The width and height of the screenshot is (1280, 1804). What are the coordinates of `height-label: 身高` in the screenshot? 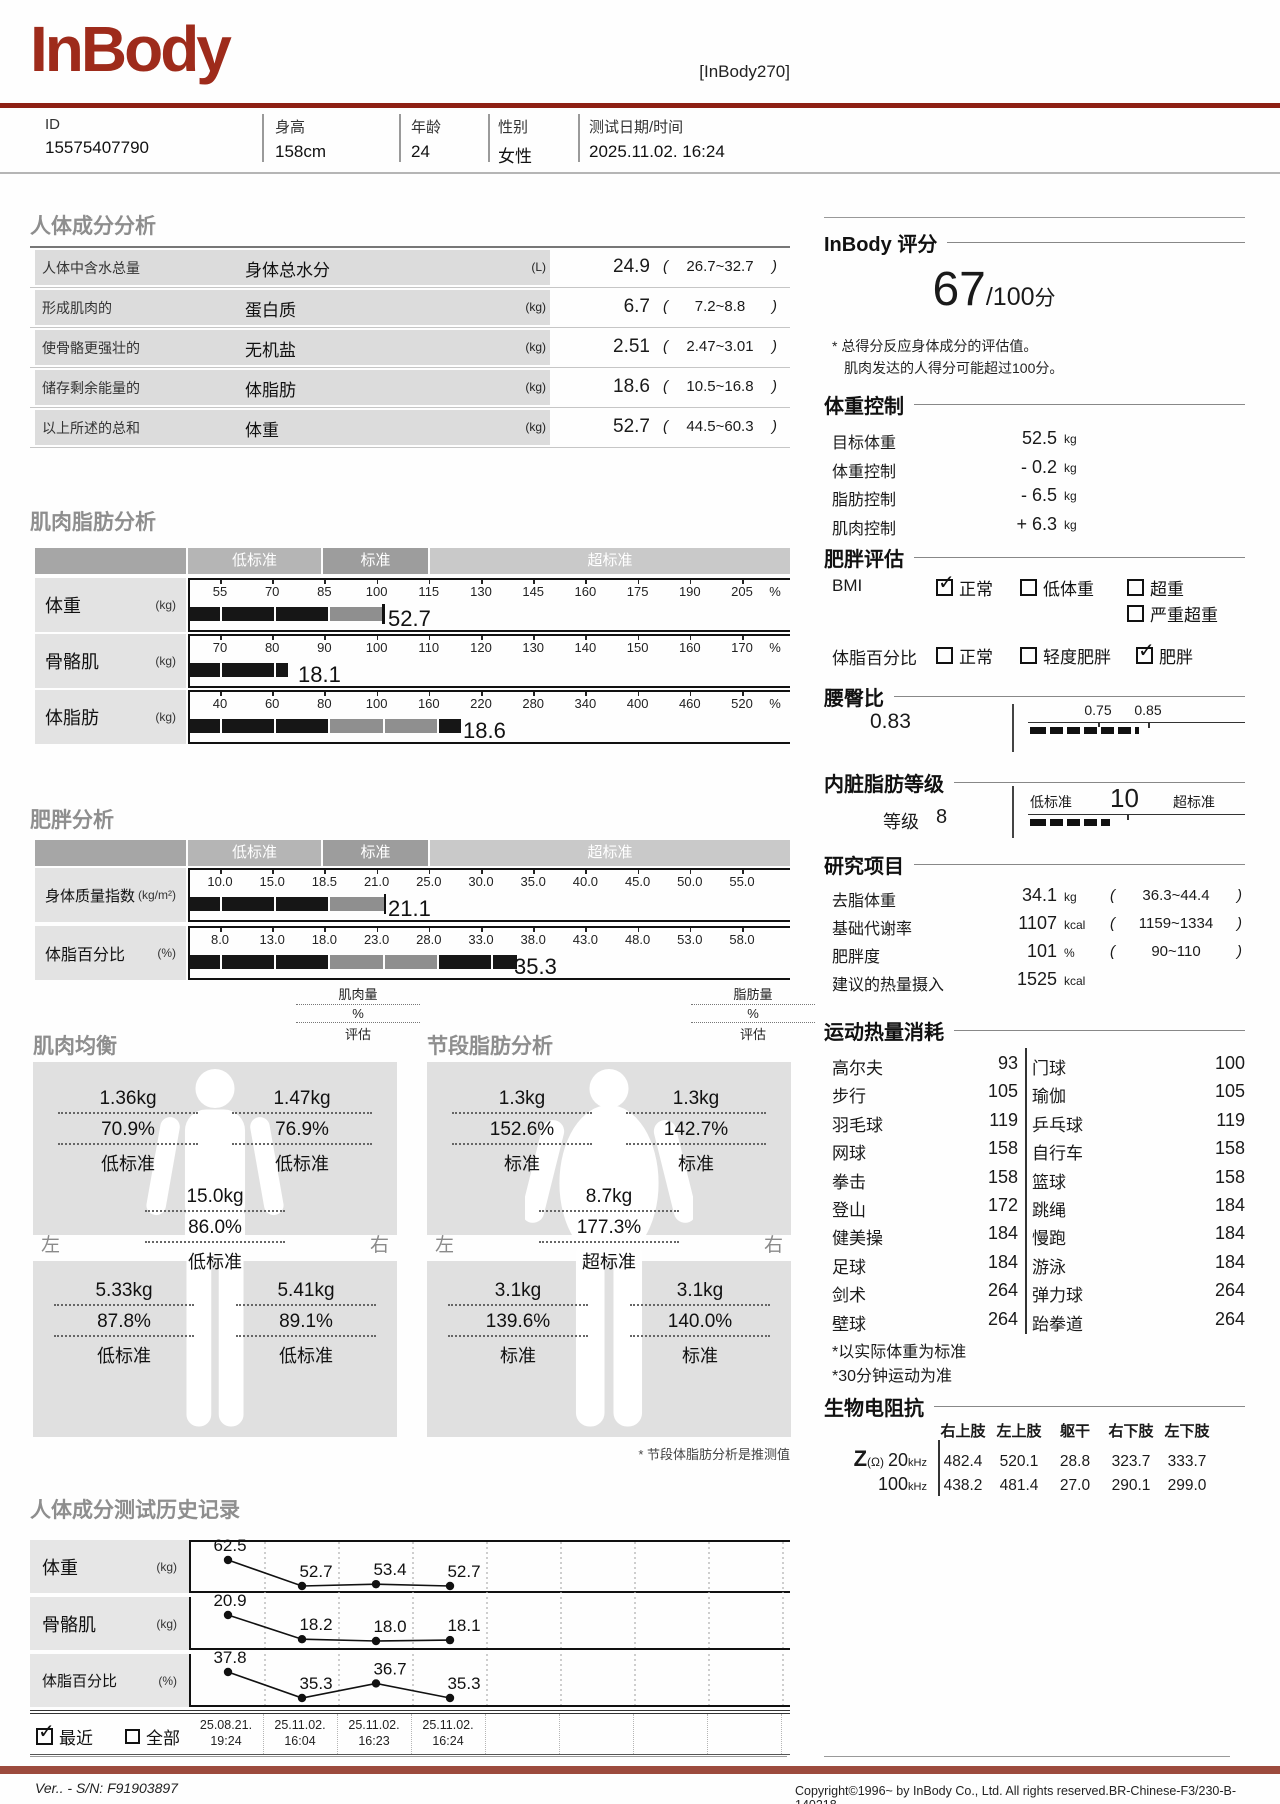 It's located at (290, 127).